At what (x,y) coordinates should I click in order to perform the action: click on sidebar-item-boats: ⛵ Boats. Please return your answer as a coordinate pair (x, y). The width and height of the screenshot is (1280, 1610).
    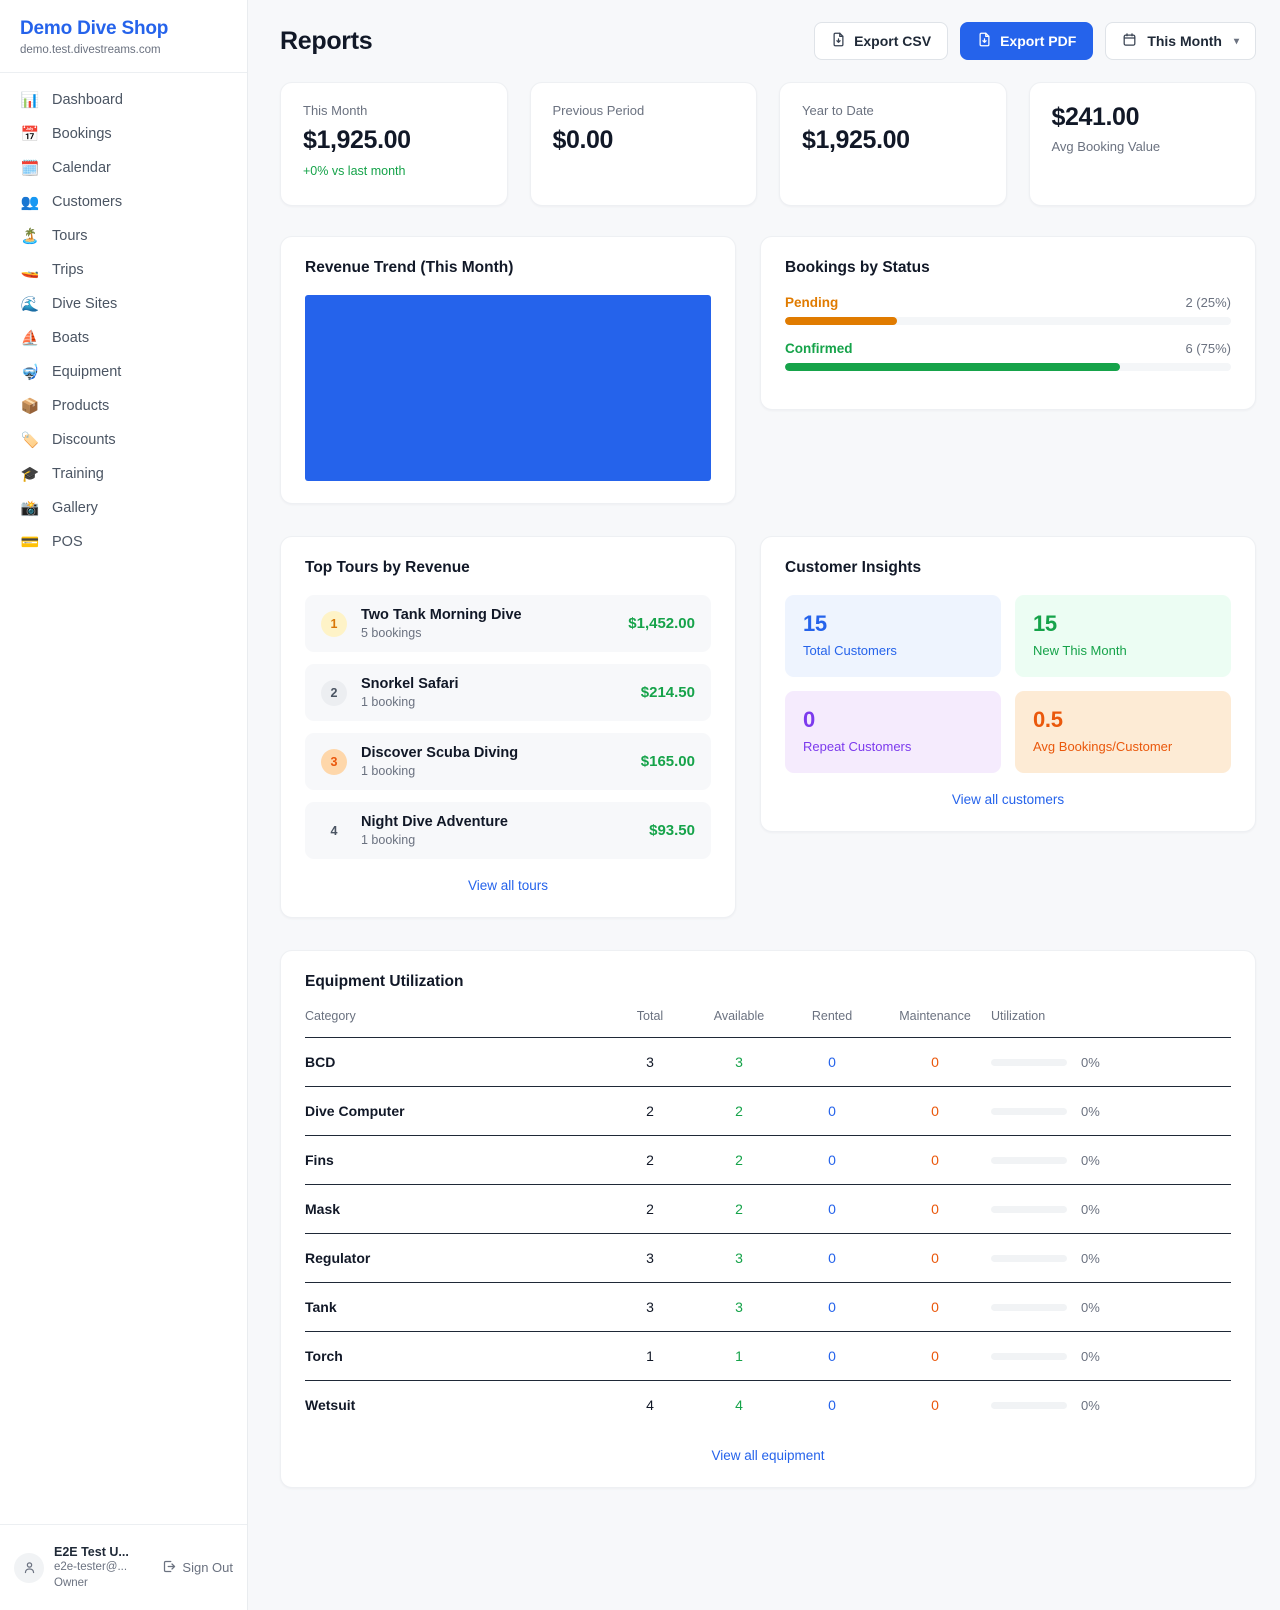
    Looking at the image, I should click on (123, 338).